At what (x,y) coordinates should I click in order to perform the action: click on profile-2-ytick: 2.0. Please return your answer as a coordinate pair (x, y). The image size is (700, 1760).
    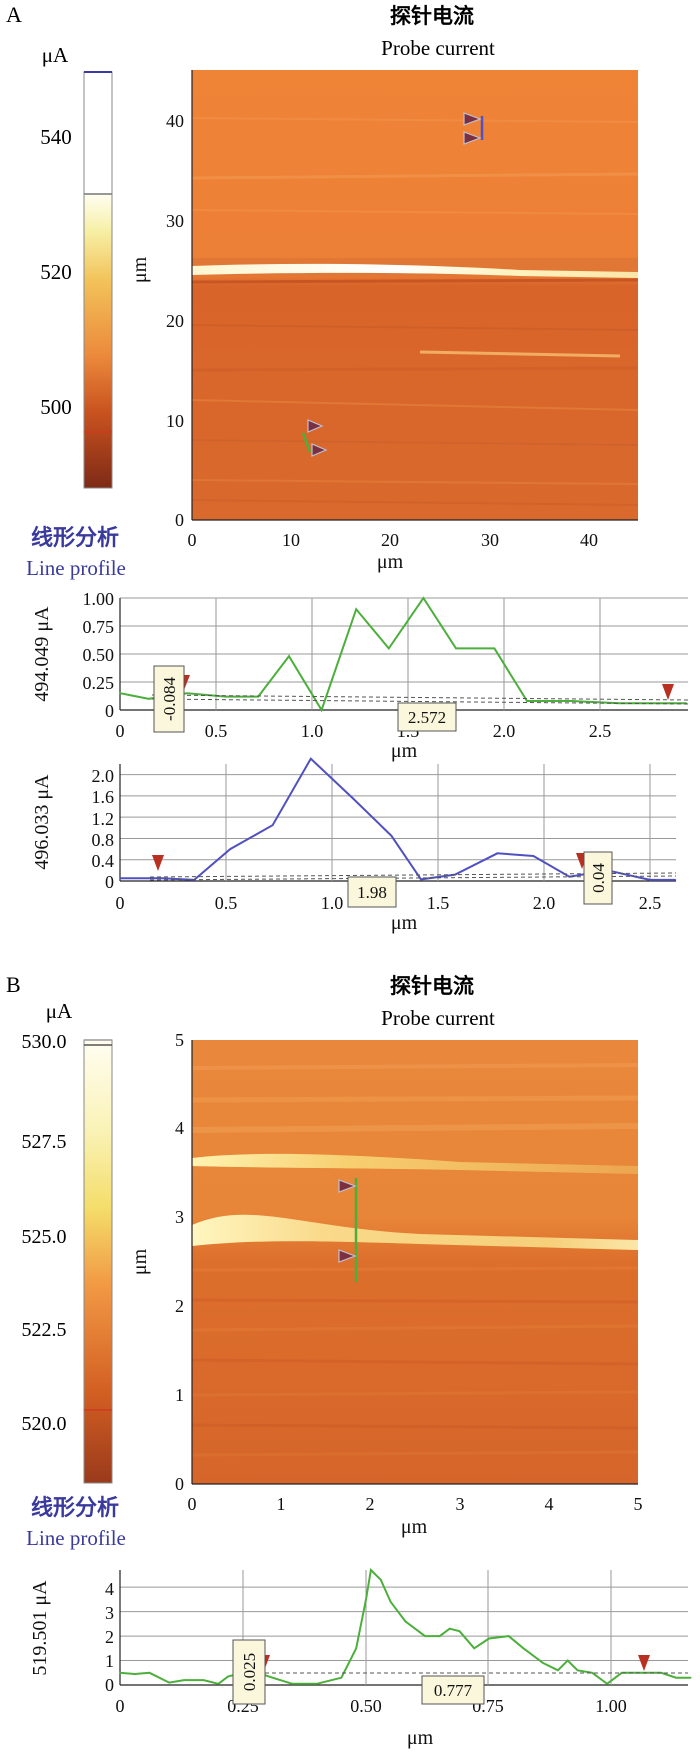
    Looking at the image, I should click on (103, 776).